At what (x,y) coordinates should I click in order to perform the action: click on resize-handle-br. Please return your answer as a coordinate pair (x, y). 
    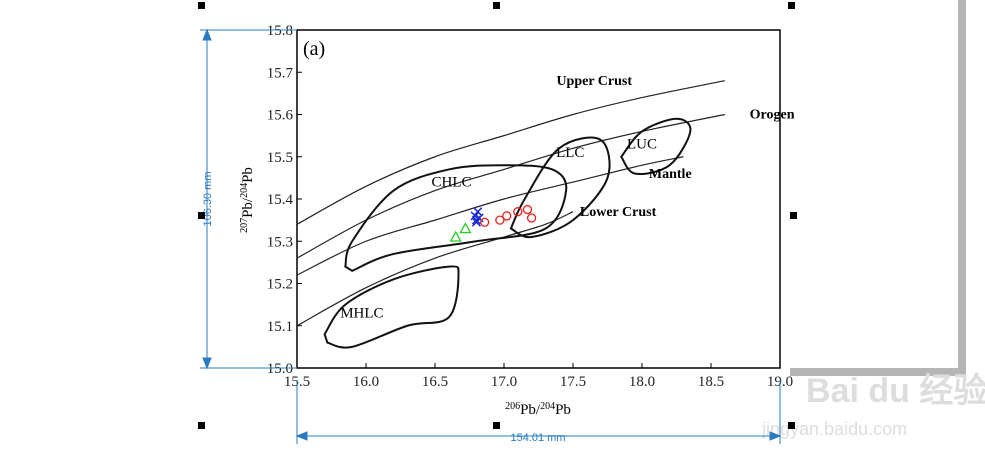
    Looking at the image, I should click on (791, 425).